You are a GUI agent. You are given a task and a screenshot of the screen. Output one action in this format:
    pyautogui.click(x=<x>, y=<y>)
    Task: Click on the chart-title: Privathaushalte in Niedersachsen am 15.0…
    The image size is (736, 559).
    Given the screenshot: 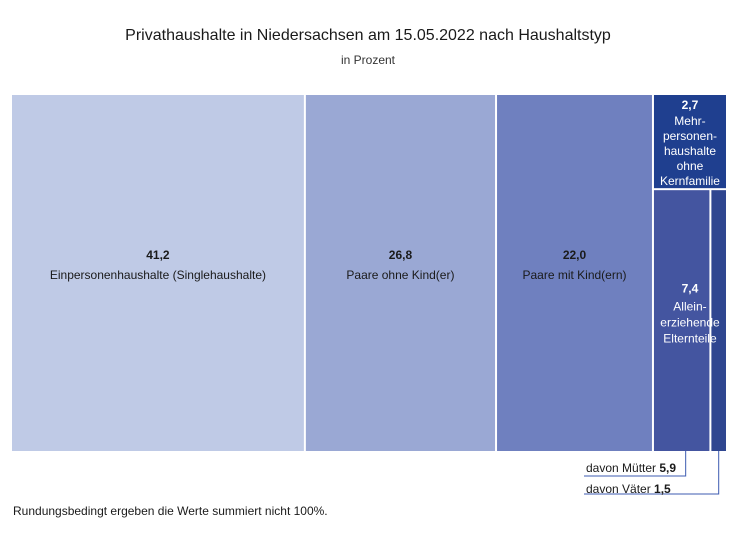 What is the action you would take?
    pyautogui.click(x=368, y=35)
    